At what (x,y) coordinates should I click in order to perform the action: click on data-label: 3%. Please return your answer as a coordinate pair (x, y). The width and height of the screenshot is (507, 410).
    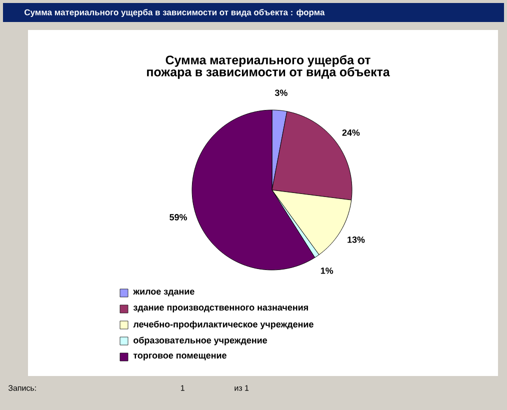
    Looking at the image, I should click on (281, 93).